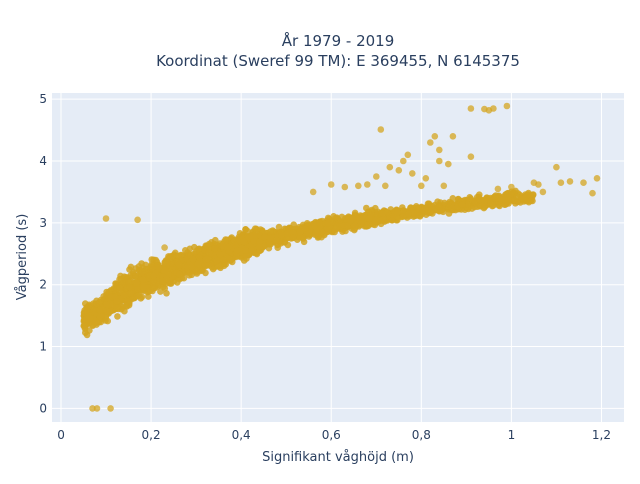 Image resolution: width=640 pixels, height=484 pixels. I want to click on y-tick-label: 2, so click(43, 285).